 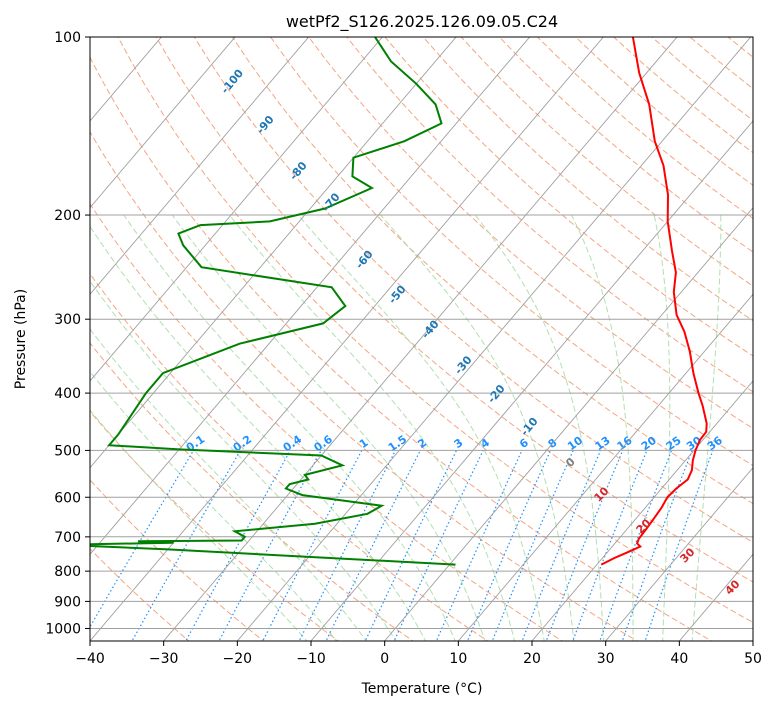 I want to click on y-tick-label: 700, so click(x=67, y=538).